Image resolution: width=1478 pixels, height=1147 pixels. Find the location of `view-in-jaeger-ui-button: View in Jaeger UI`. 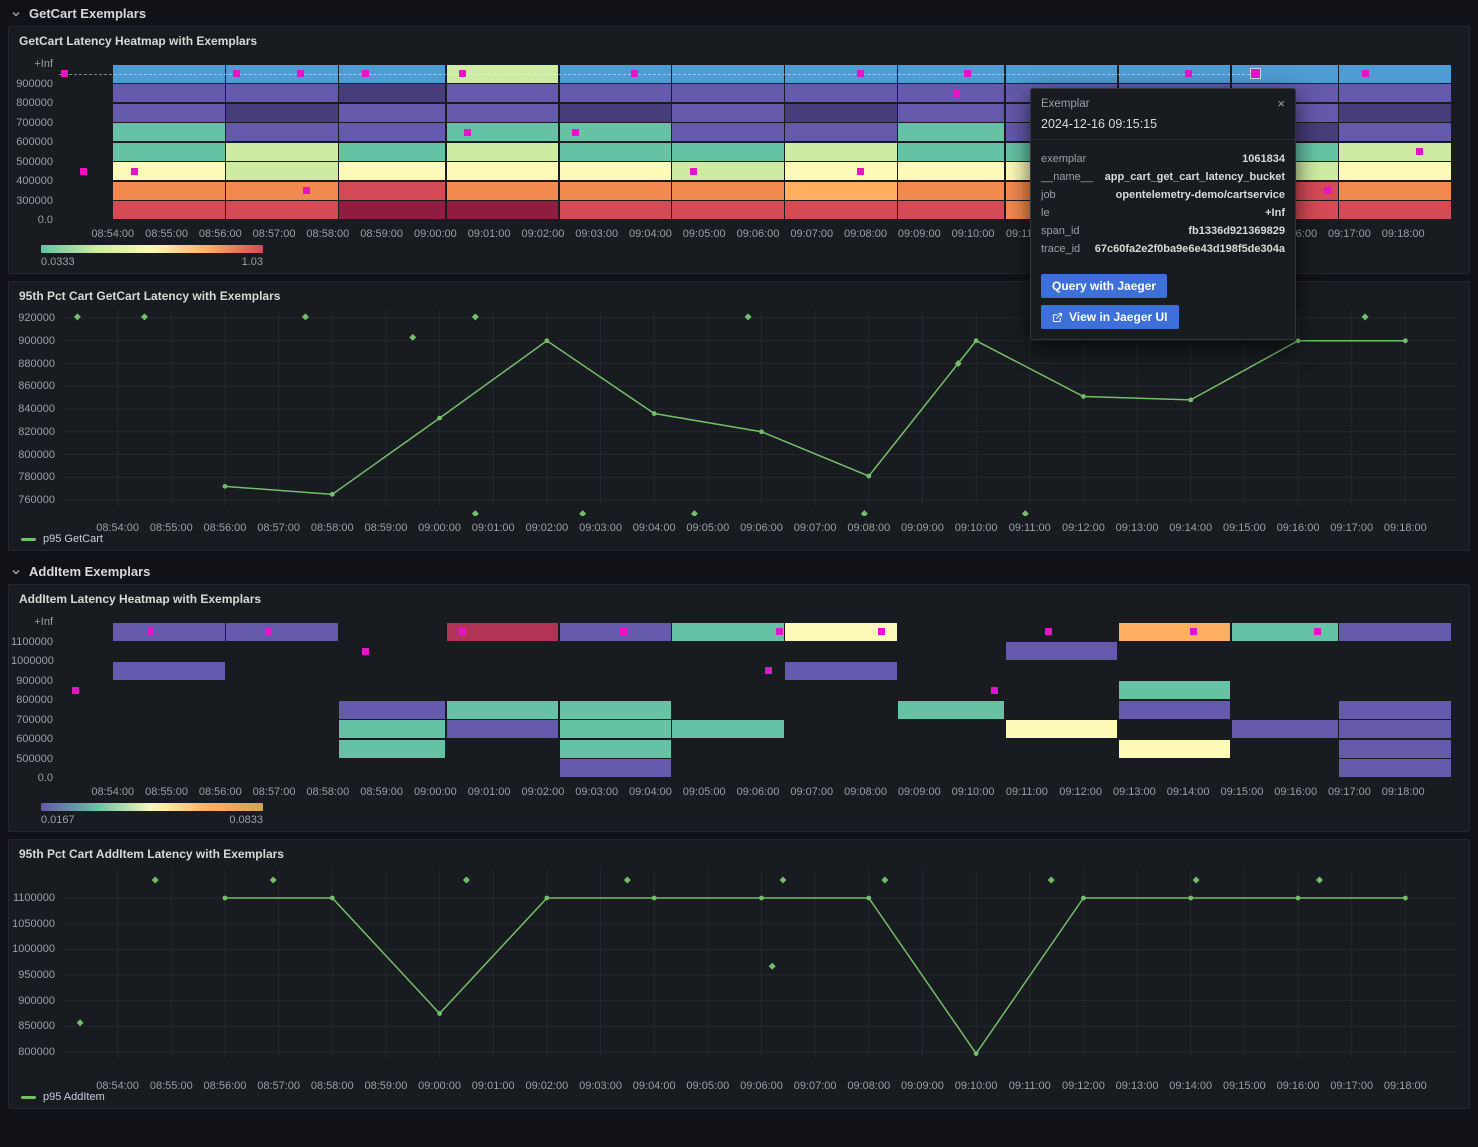

view-in-jaeger-ui-button: View in Jaeger UI is located at coordinates (1110, 317).